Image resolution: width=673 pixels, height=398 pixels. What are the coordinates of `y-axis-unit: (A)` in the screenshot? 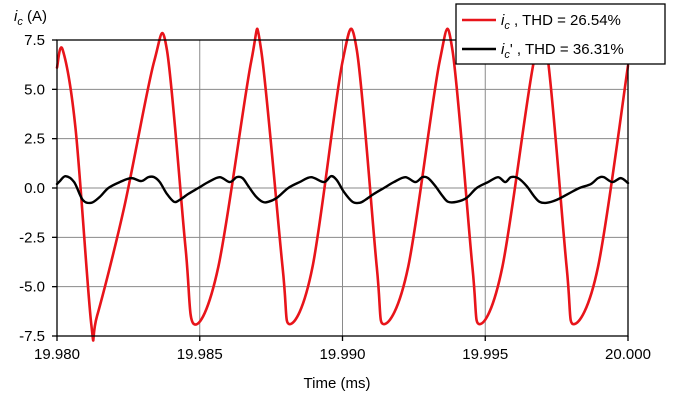 It's located at (35, 16).